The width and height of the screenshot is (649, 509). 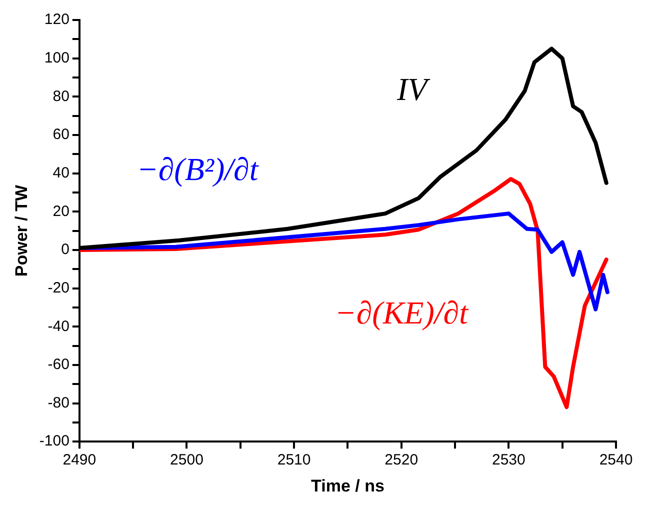 What do you see at coordinates (57, 57) in the screenshot?
I see `y-tick-label: 100` at bounding box center [57, 57].